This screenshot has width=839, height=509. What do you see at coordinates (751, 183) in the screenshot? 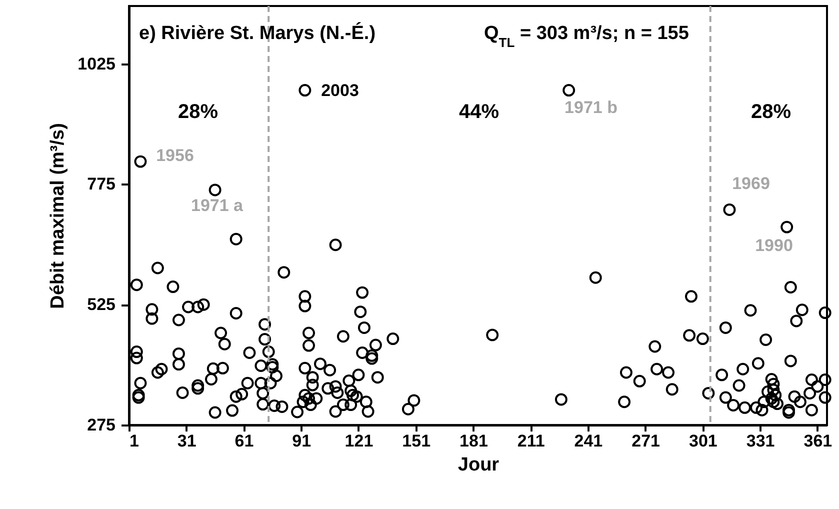
I see `annotation: 1969` at bounding box center [751, 183].